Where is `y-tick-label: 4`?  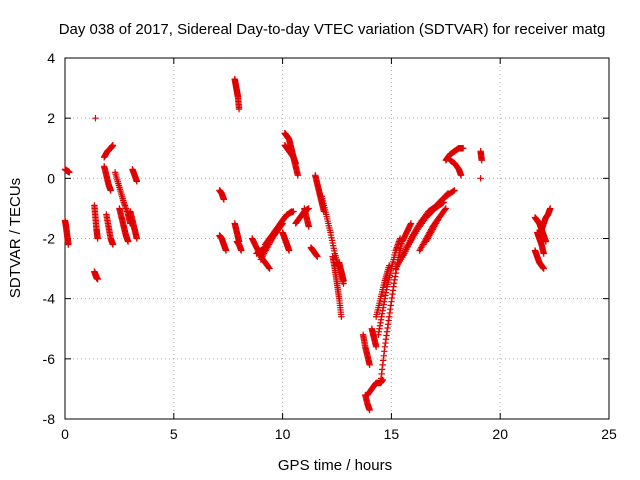
y-tick-label: 4 is located at coordinates (51, 58).